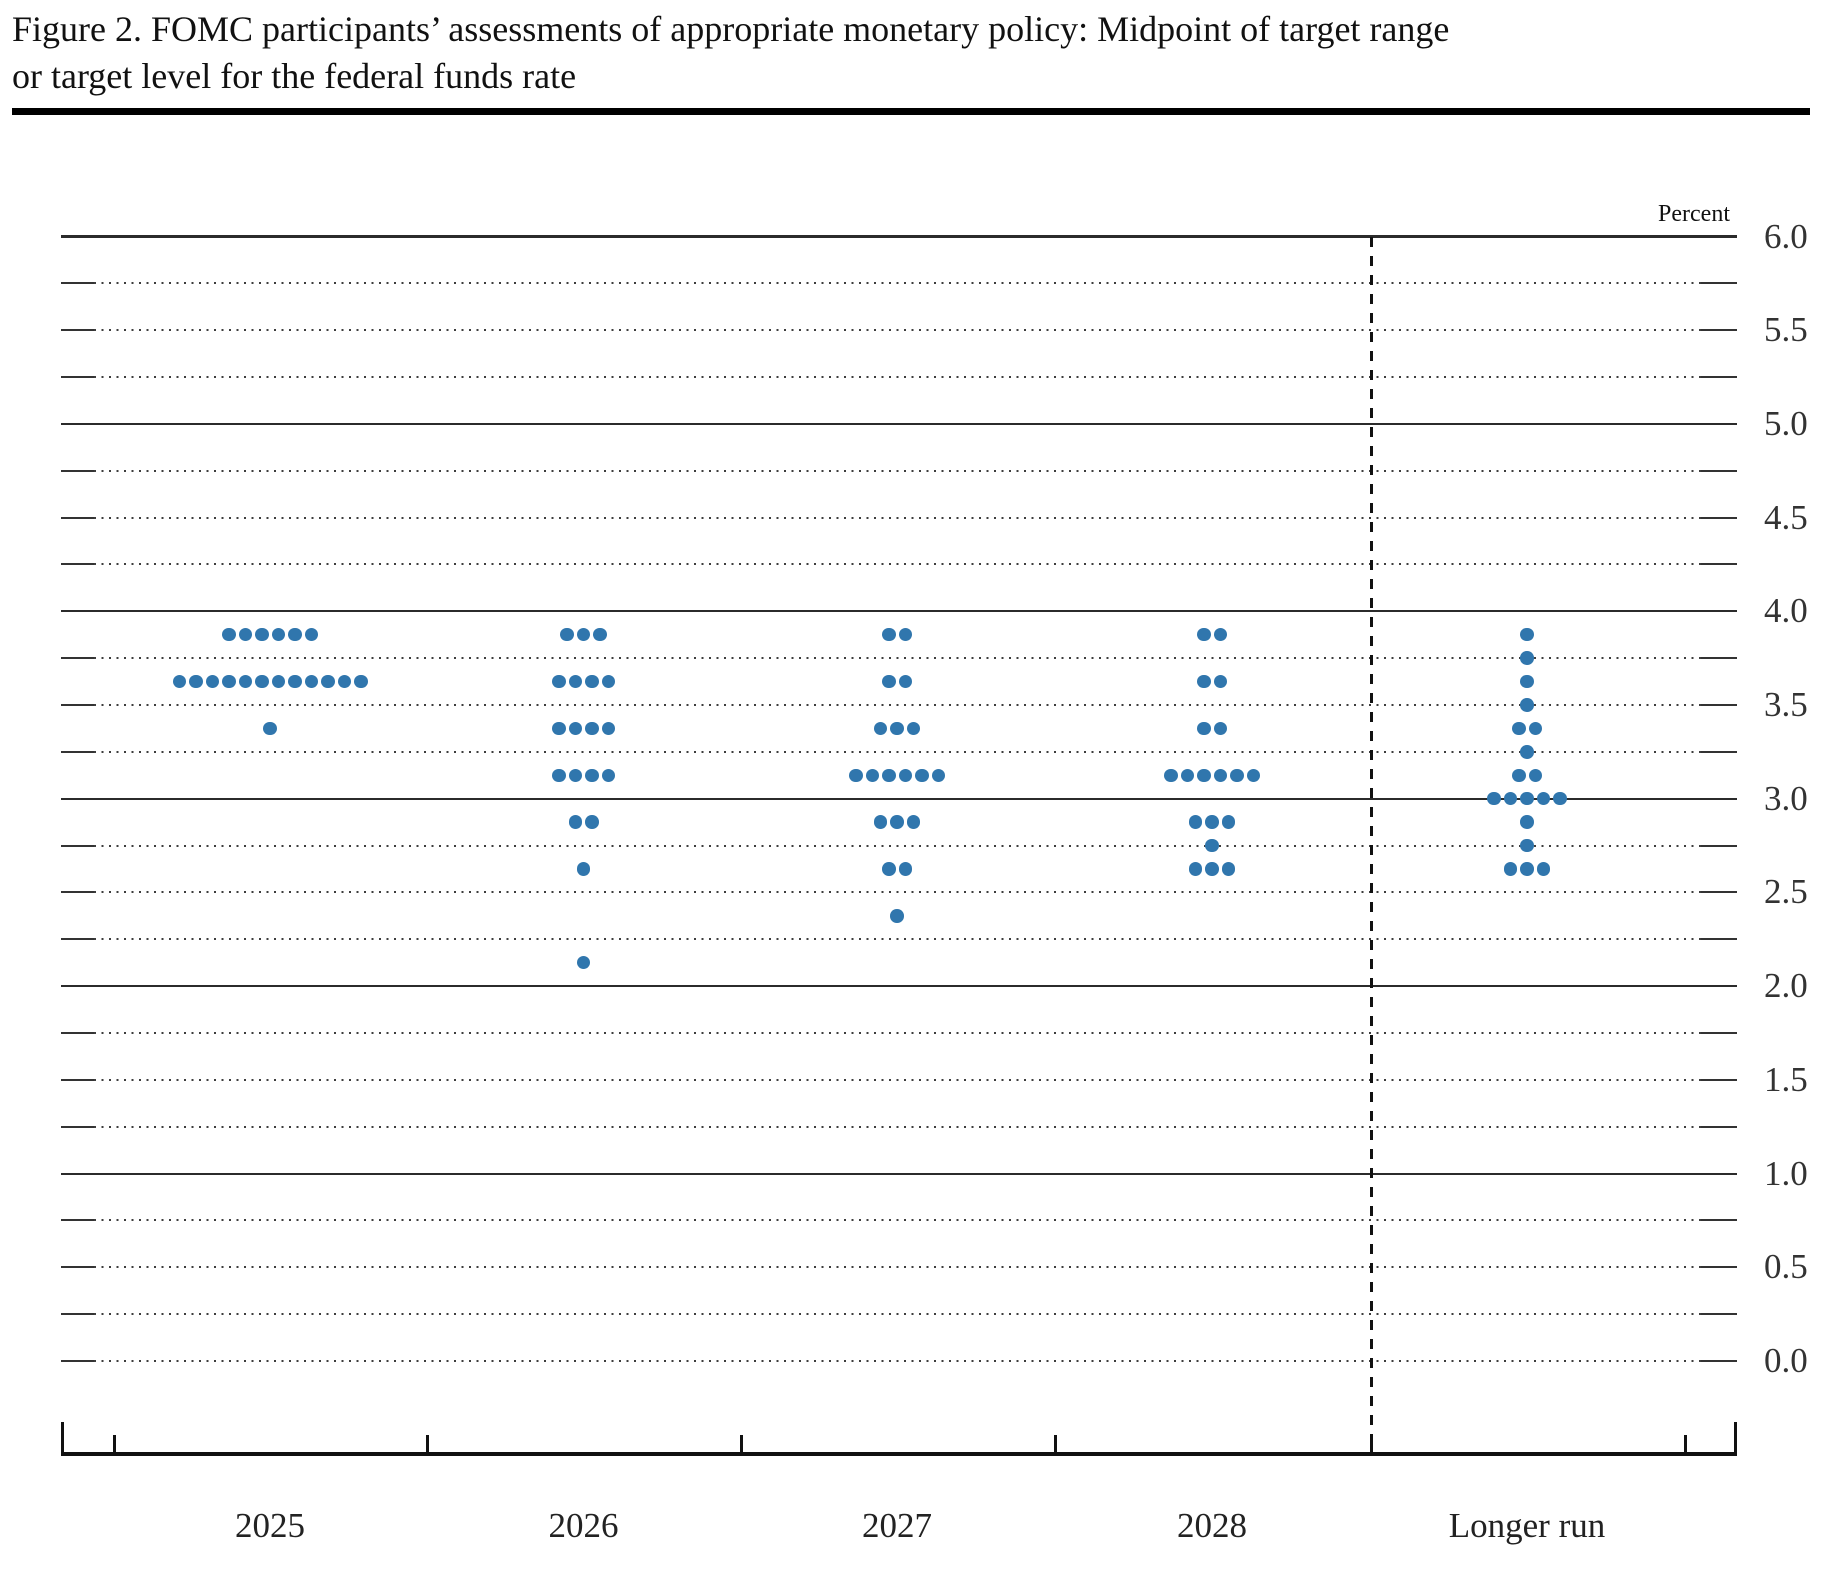 The image size is (1834, 1576). What do you see at coordinates (1694, 214) in the screenshot?
I see `y-axis-unit-label: Percent` at bounding box center [1694, 214].